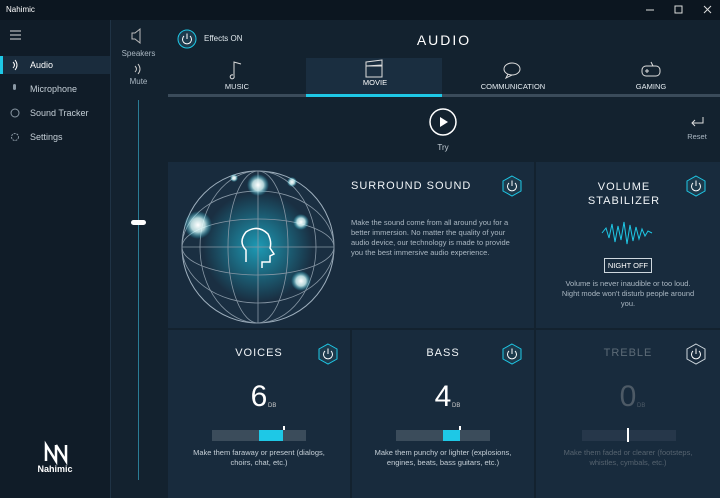  What do you see at coordinates (138, 53) in the screenshot?
I see `output-label: Speakers` at bounding box center [138, 53].